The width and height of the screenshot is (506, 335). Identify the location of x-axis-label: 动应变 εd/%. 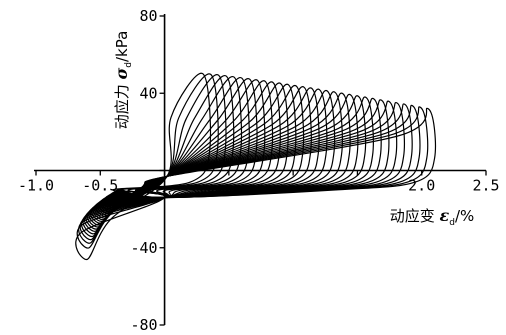
(432, 217).